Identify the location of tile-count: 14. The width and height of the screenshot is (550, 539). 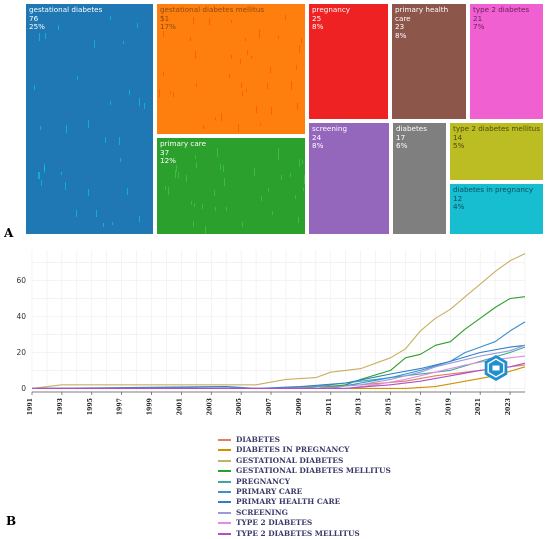
(458, 137).